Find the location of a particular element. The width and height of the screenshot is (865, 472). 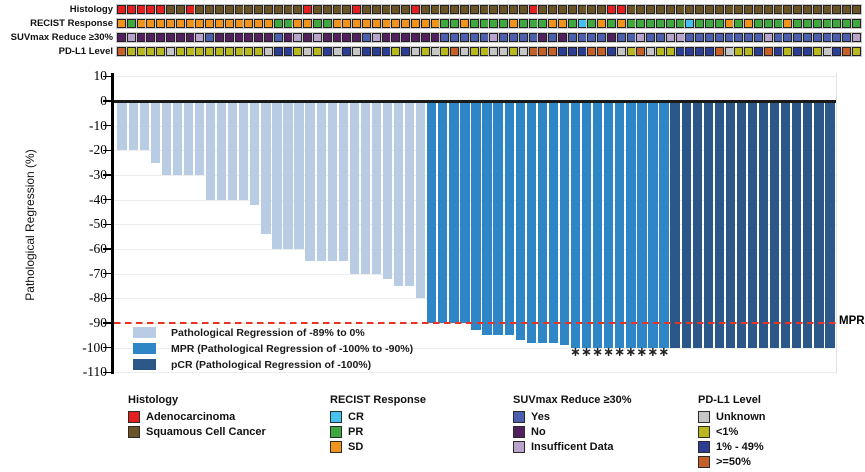

legend-item-label: Squamous Cell Cancer is located at coordinates (206, 432).